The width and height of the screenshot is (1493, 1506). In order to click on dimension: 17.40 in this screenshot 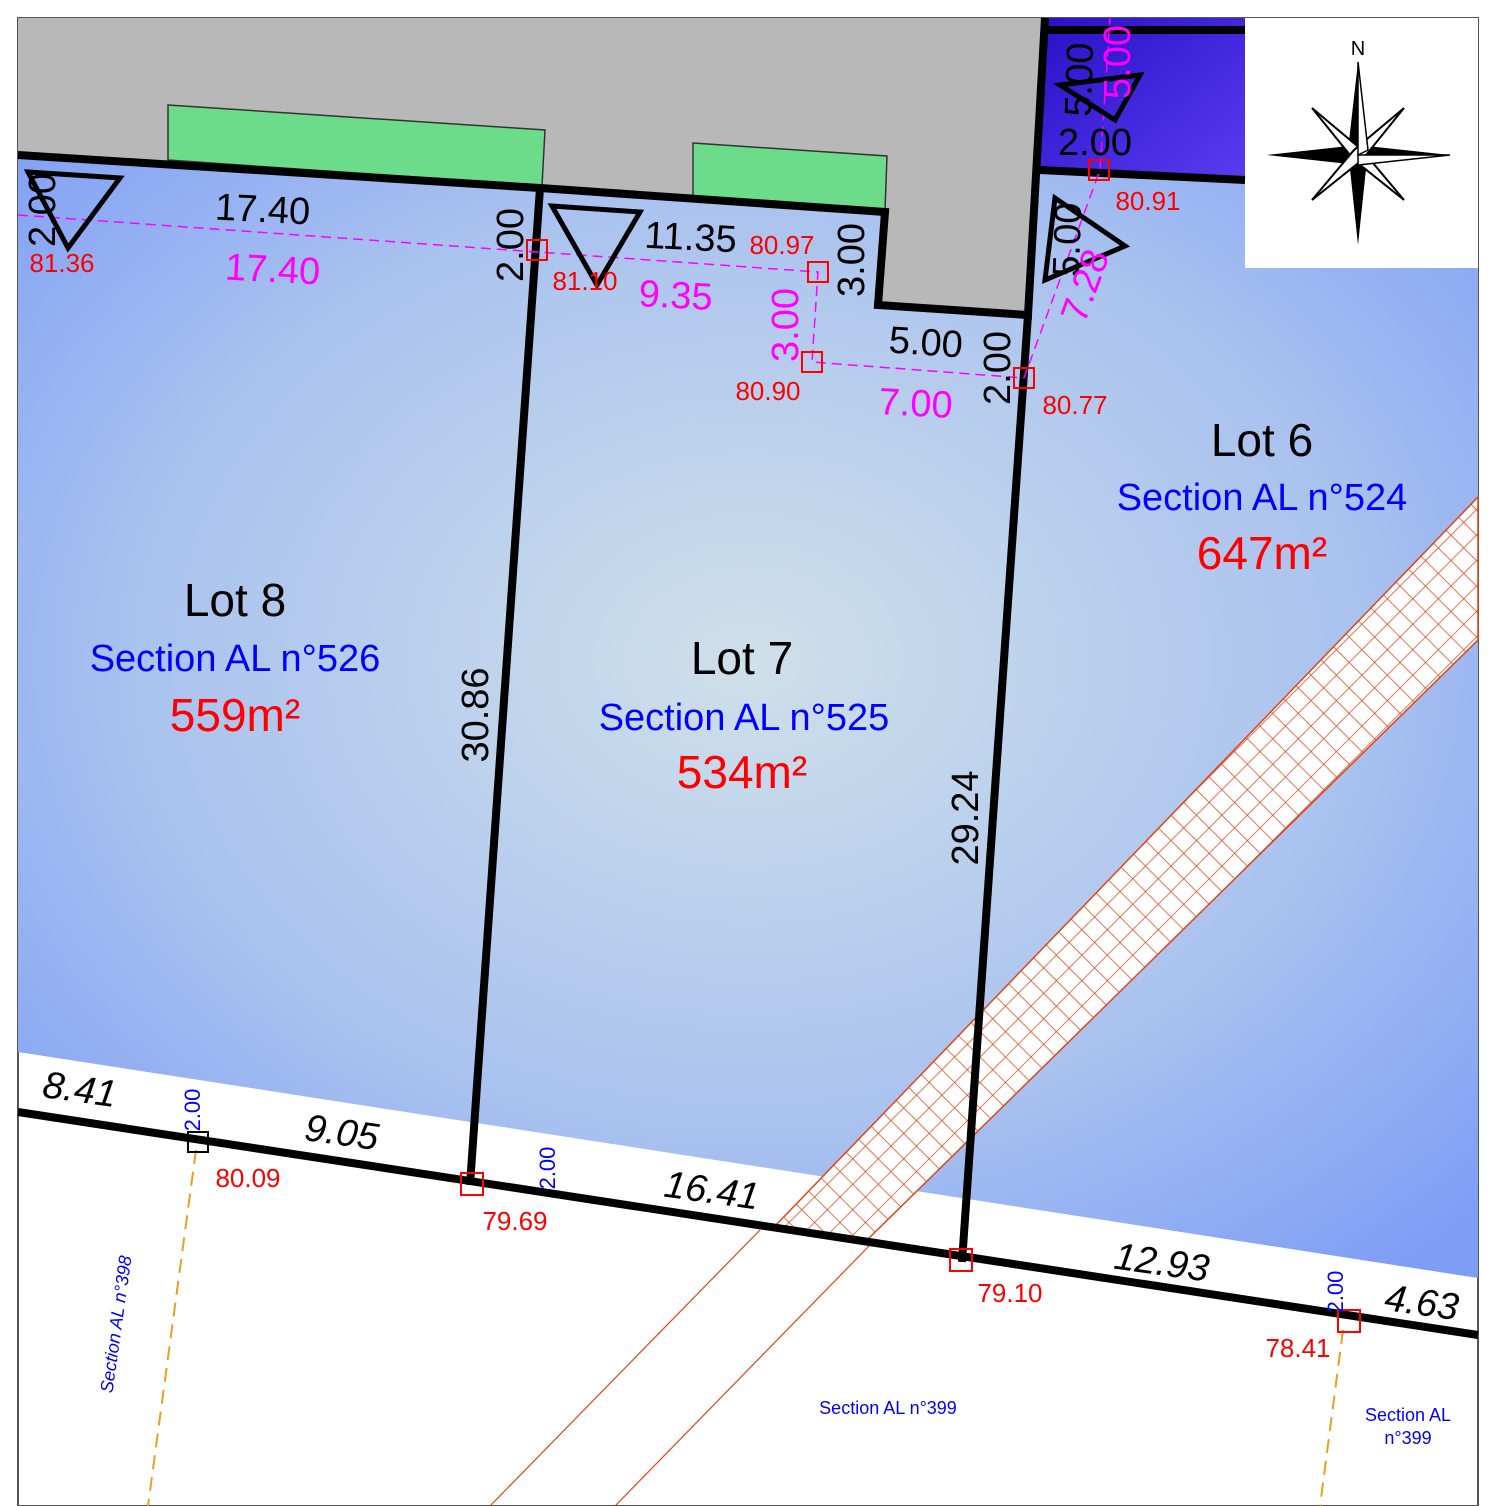, I will do `click(262, 210)`.